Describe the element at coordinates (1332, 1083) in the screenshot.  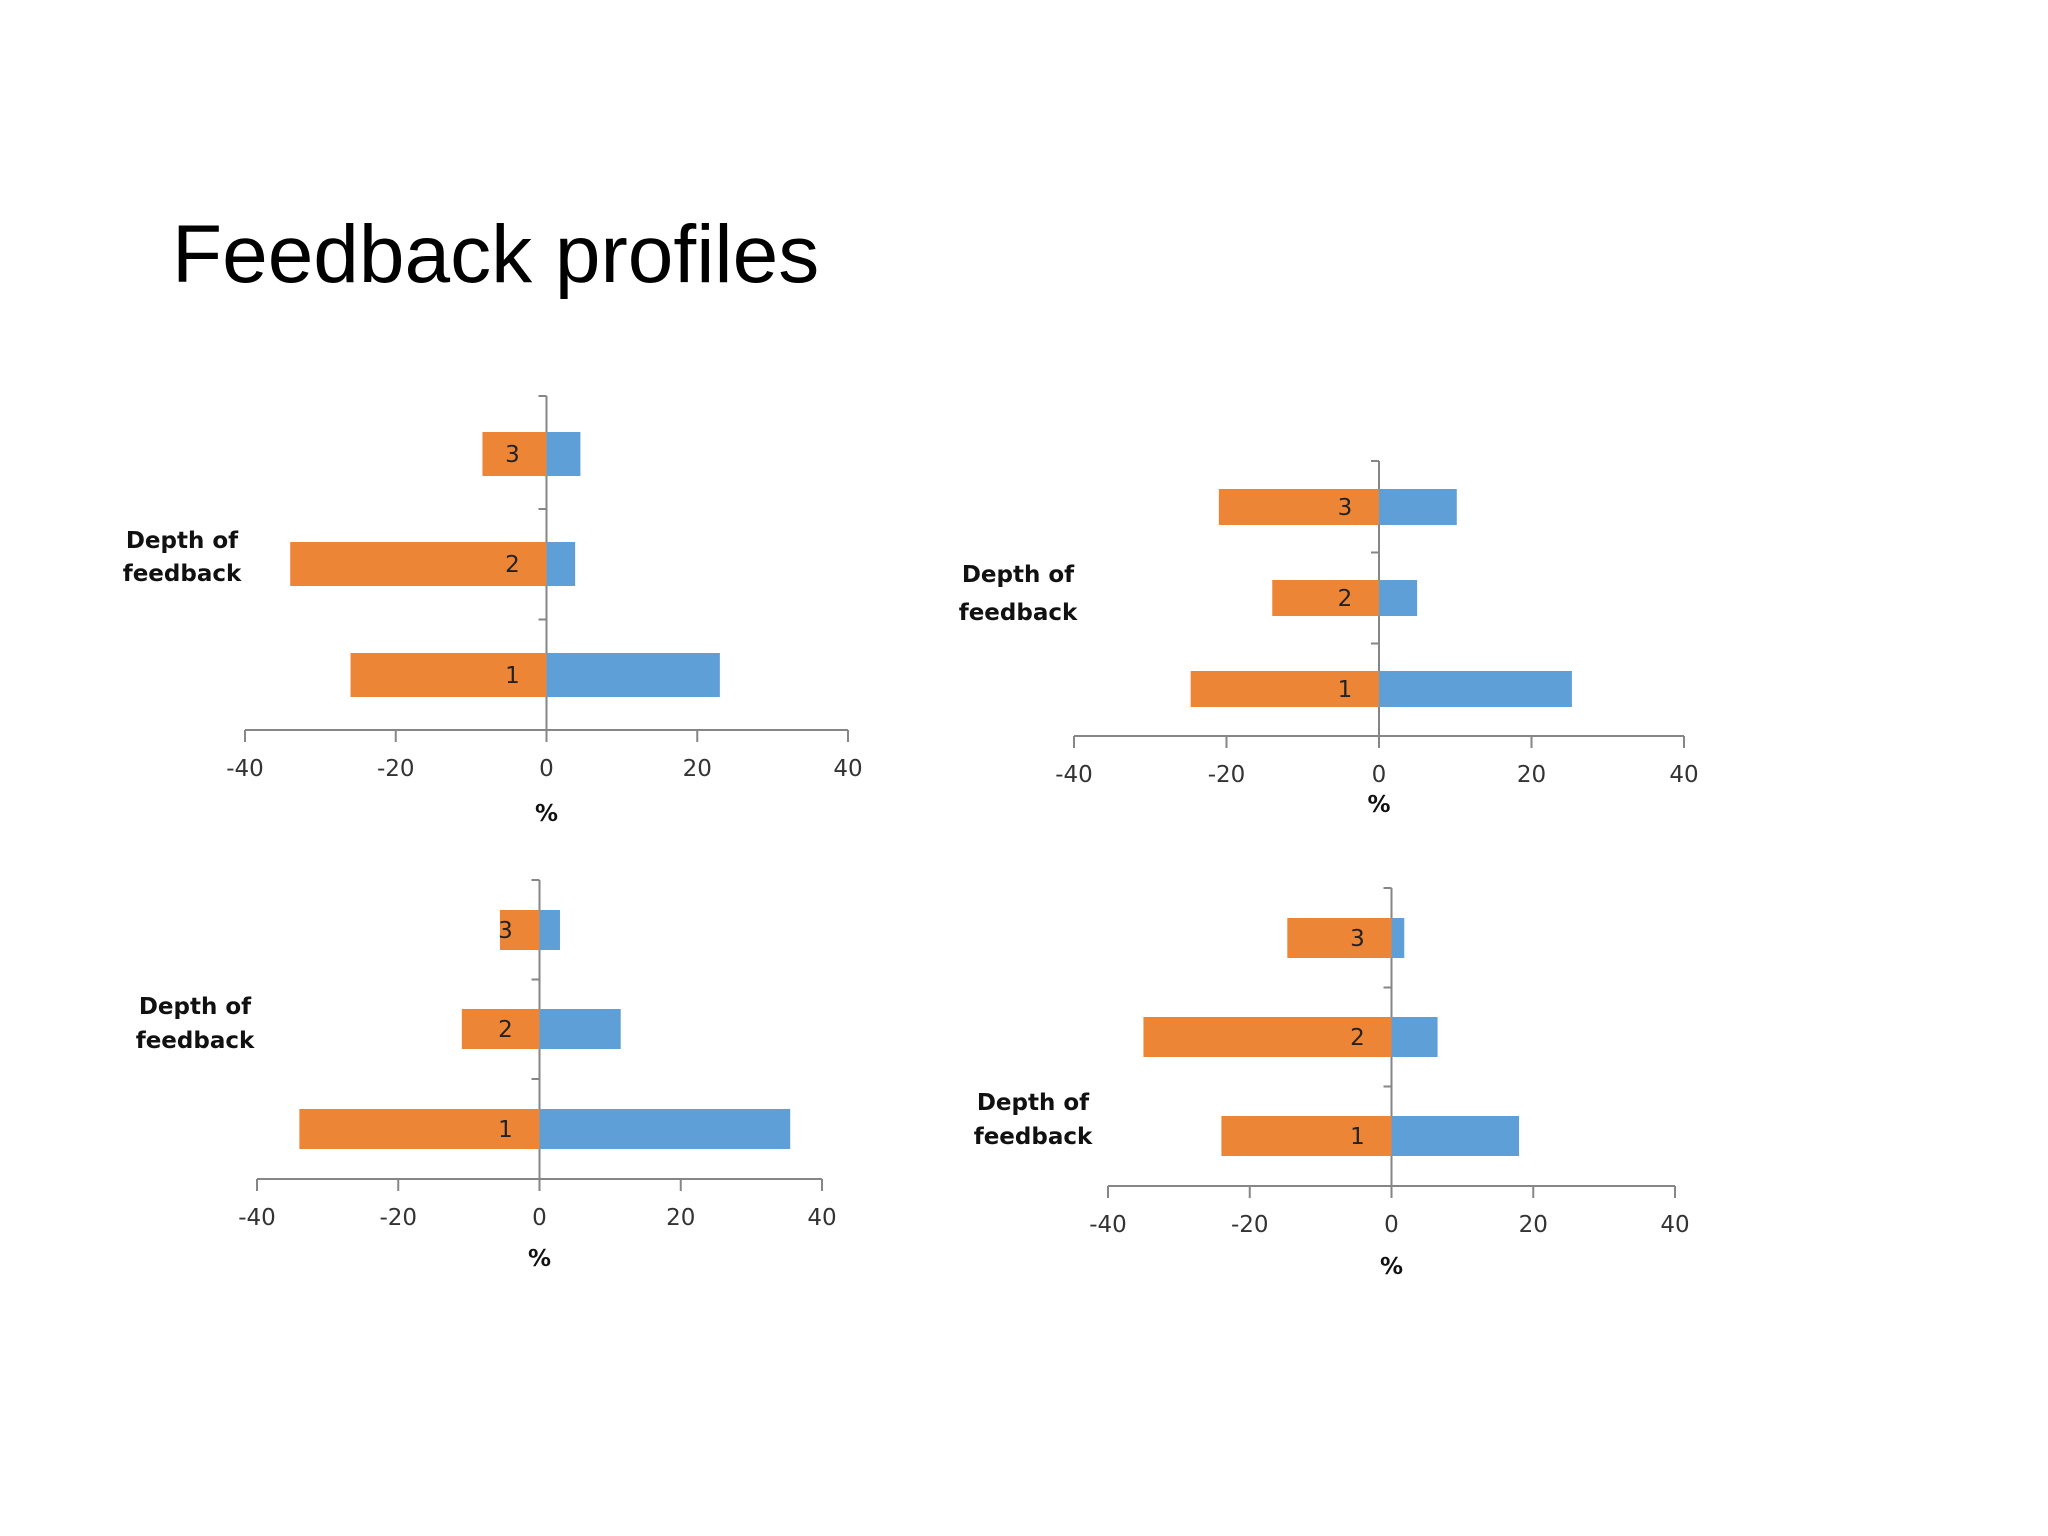
I see `chart-4: -40 -20 0 20 40 1 2 3% Depth of feedback` at that location.